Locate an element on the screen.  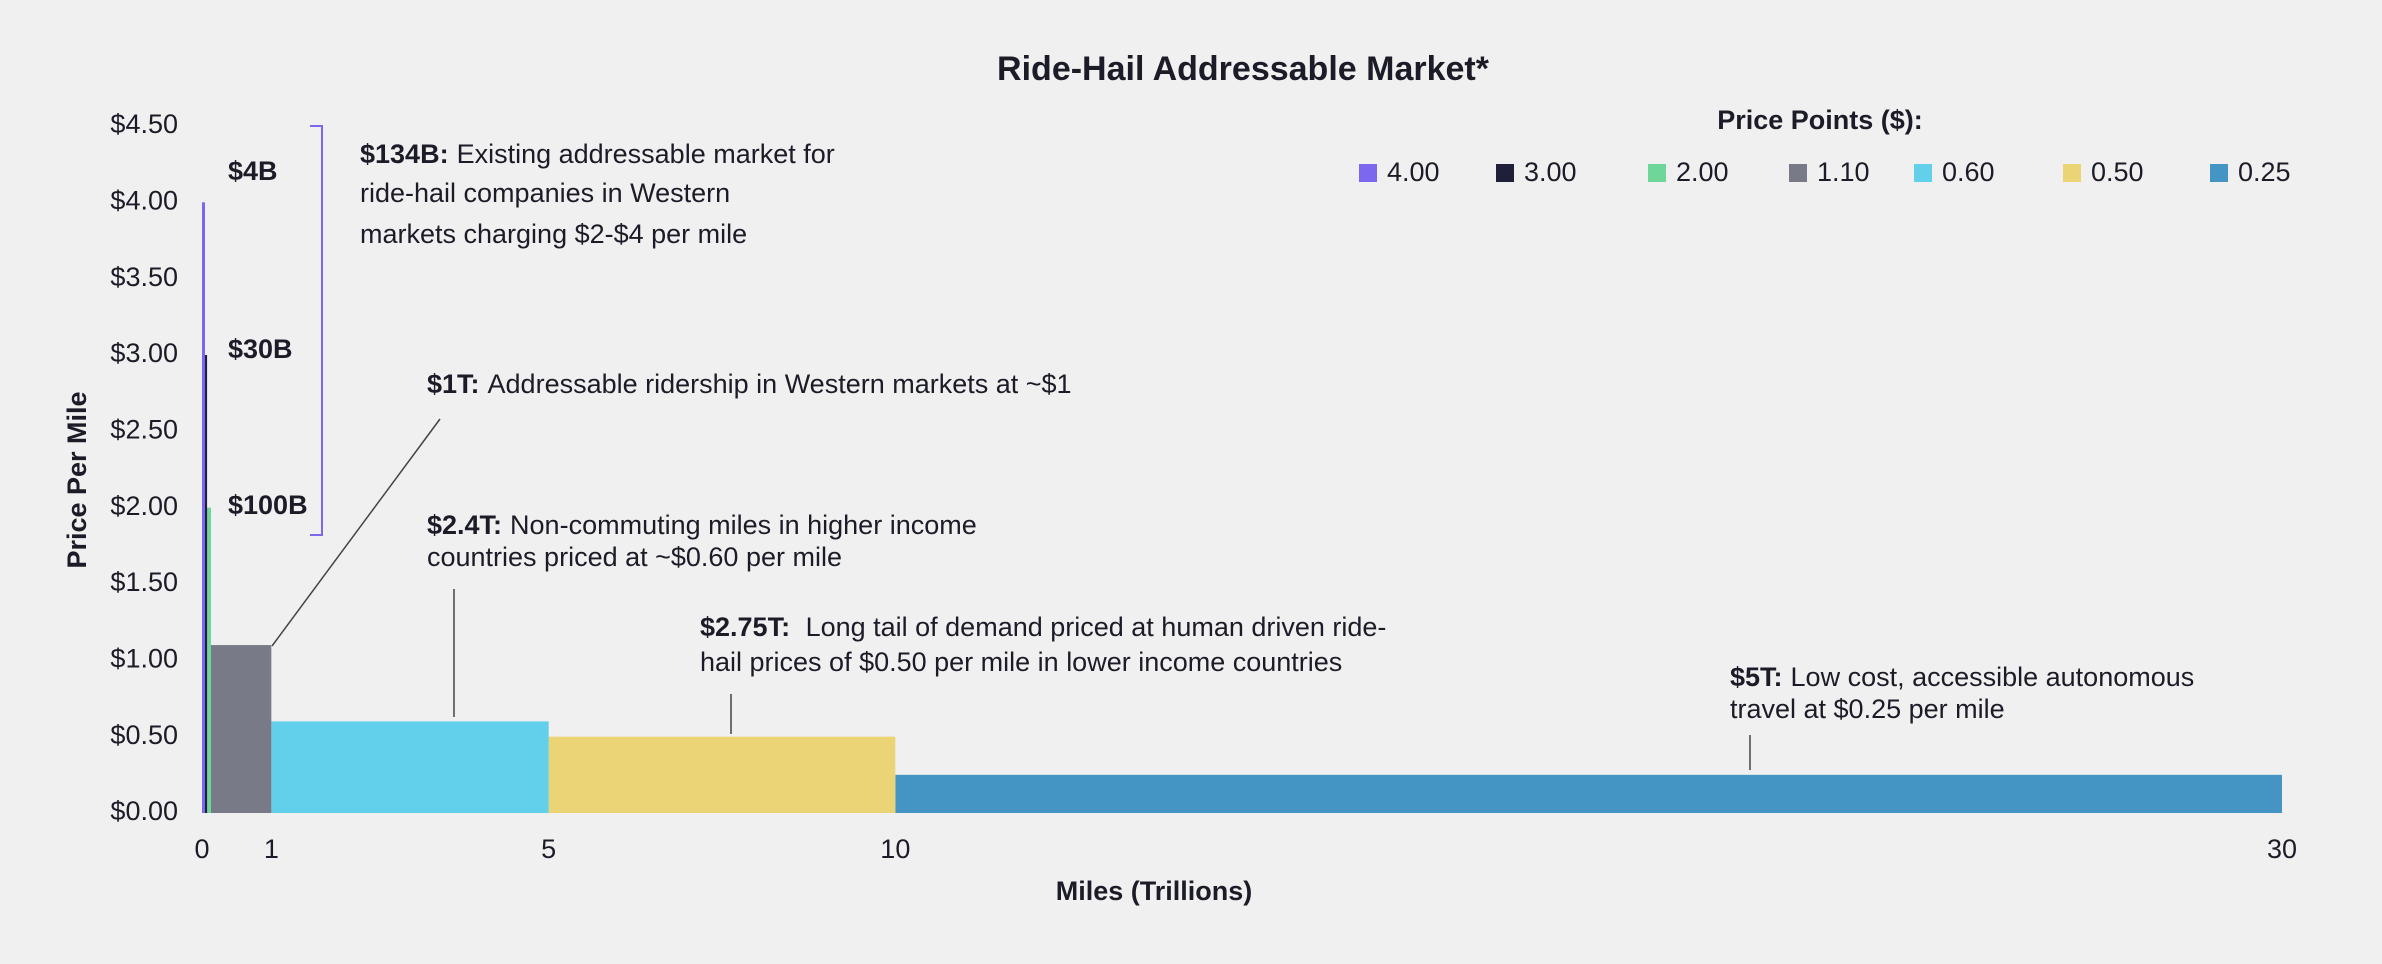
x-tick-label: 30 is located at coordinates (2282, 849).